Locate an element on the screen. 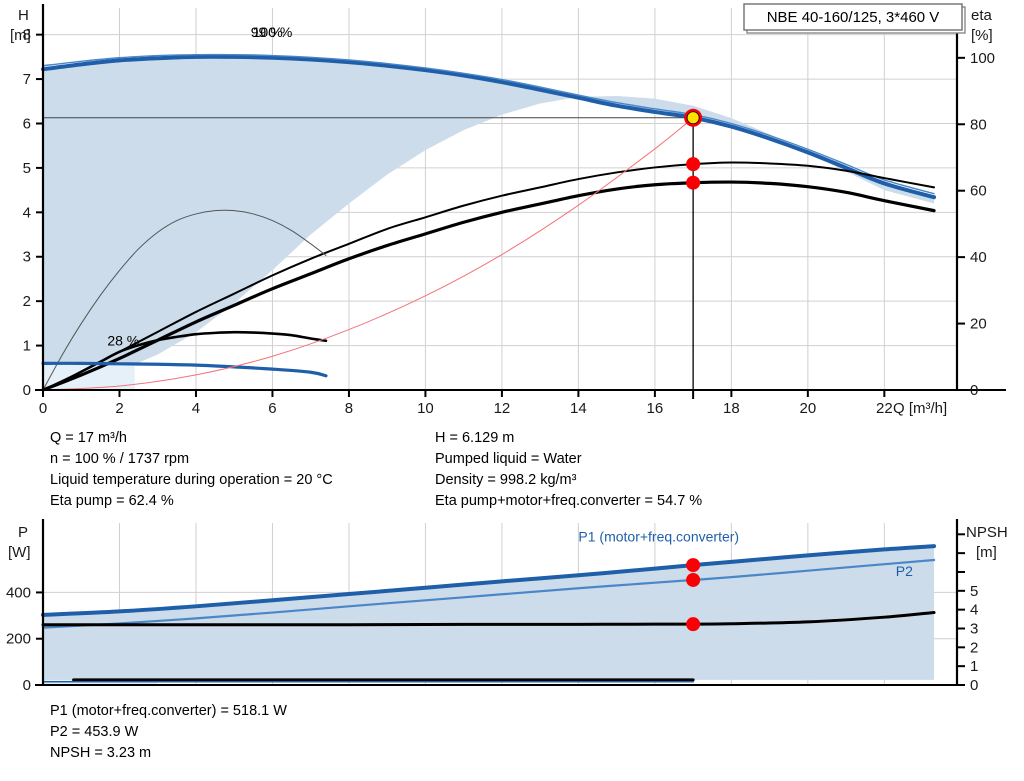  top-y-tick-label-right: 60 is located at coordinates (978, 191).